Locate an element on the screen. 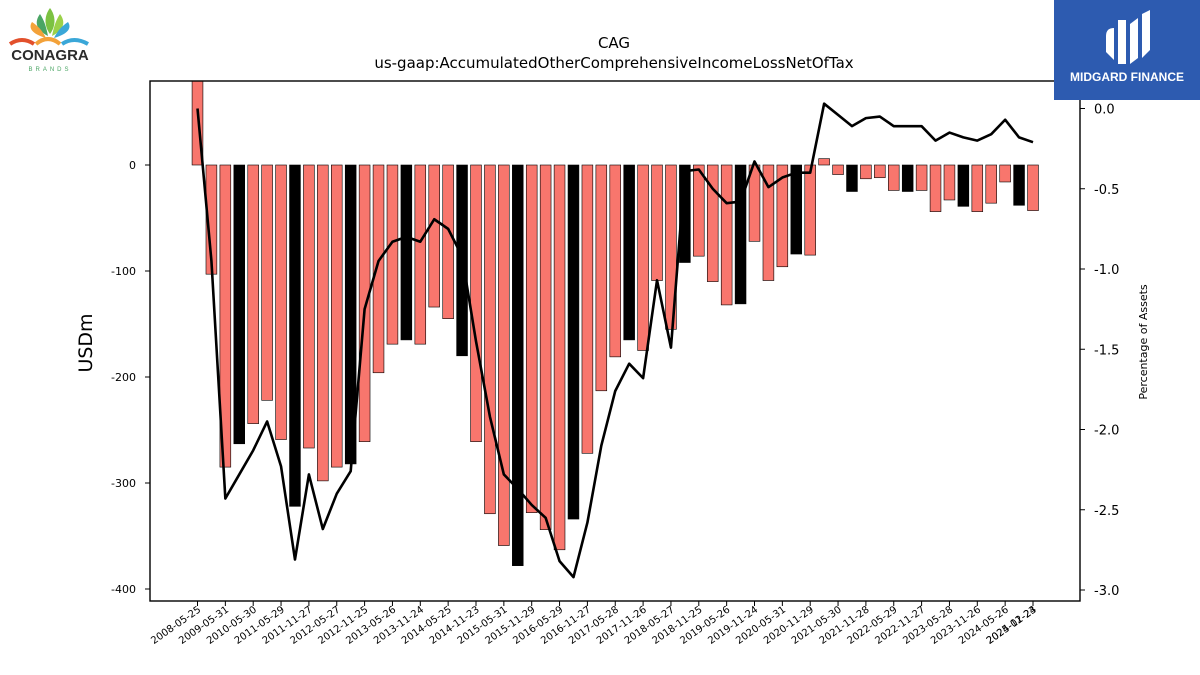 The image size is (1200, 675). midgard-finance-logo: MIDGARD FINANCE is located at coordinates (1127, 50).